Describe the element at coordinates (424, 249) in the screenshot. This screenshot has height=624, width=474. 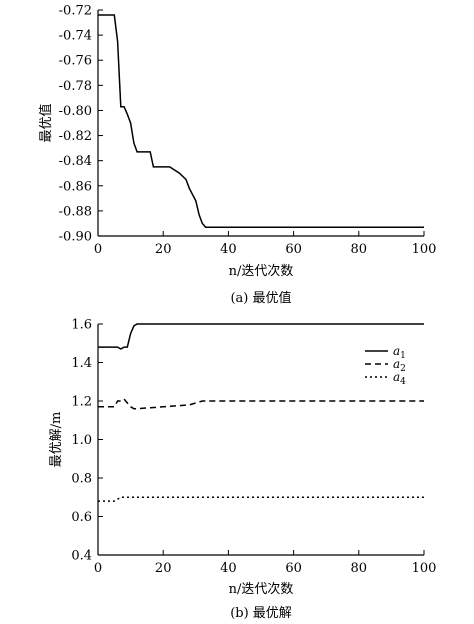
I see `panel-a-x-tick-label: 100` at that location.